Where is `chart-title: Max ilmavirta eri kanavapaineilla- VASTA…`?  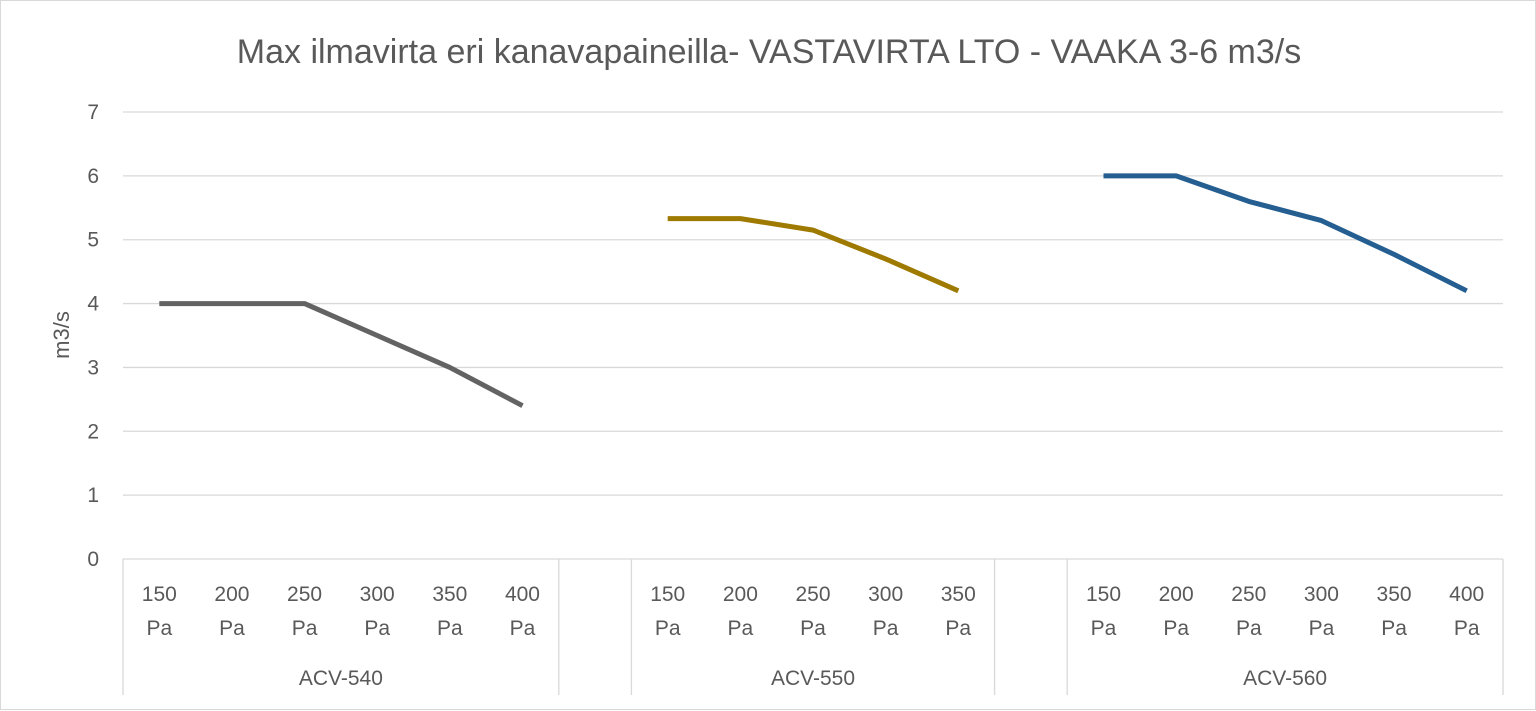 chart-title: Max ilmavirta eri kanavapaineilla- VASTA… is located at coordinates (769, 52).